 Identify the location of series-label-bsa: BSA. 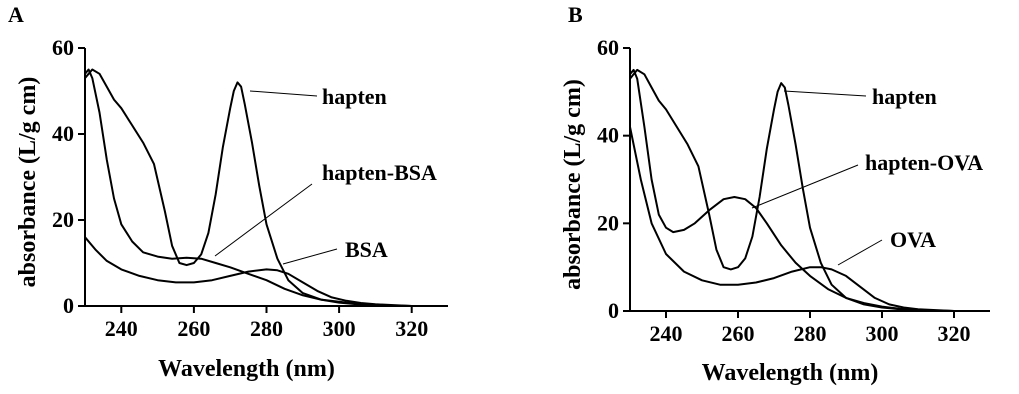
(366, 249).